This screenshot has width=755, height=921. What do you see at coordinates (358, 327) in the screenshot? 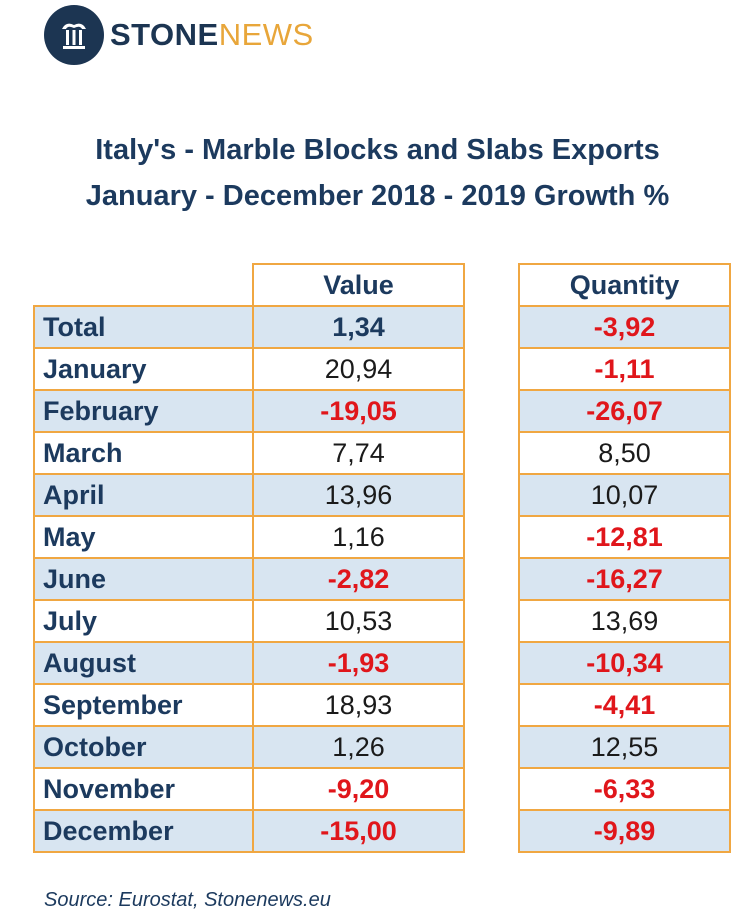
I see `value-cell: 1,34` at bounding box center [358, 327].